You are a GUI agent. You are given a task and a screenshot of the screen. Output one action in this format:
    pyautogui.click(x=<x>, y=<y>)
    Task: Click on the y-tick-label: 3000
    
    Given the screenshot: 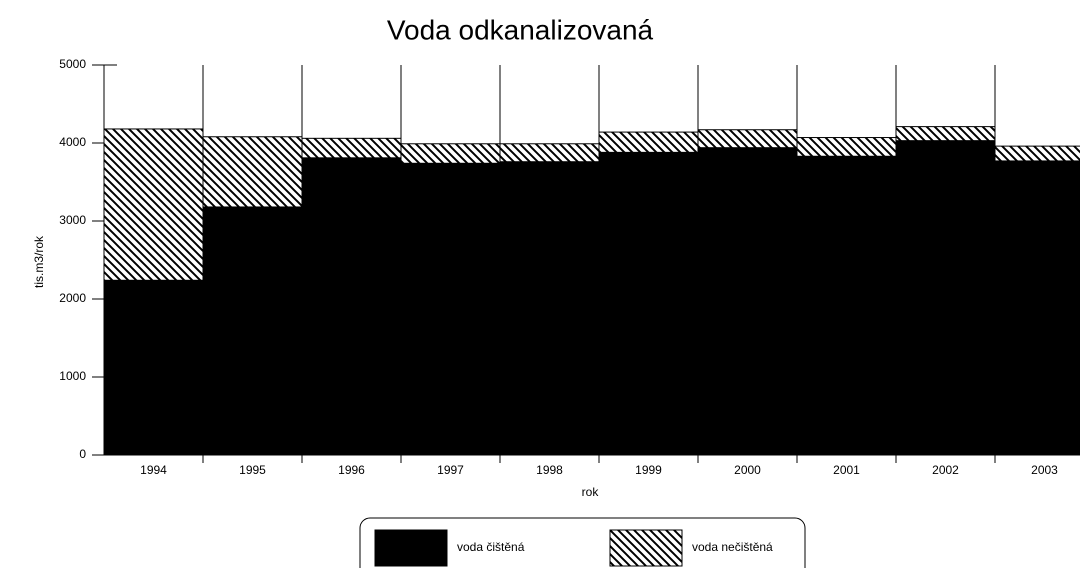 What is the action you would take?
    pyautogui.click(x=72, y=220)
    